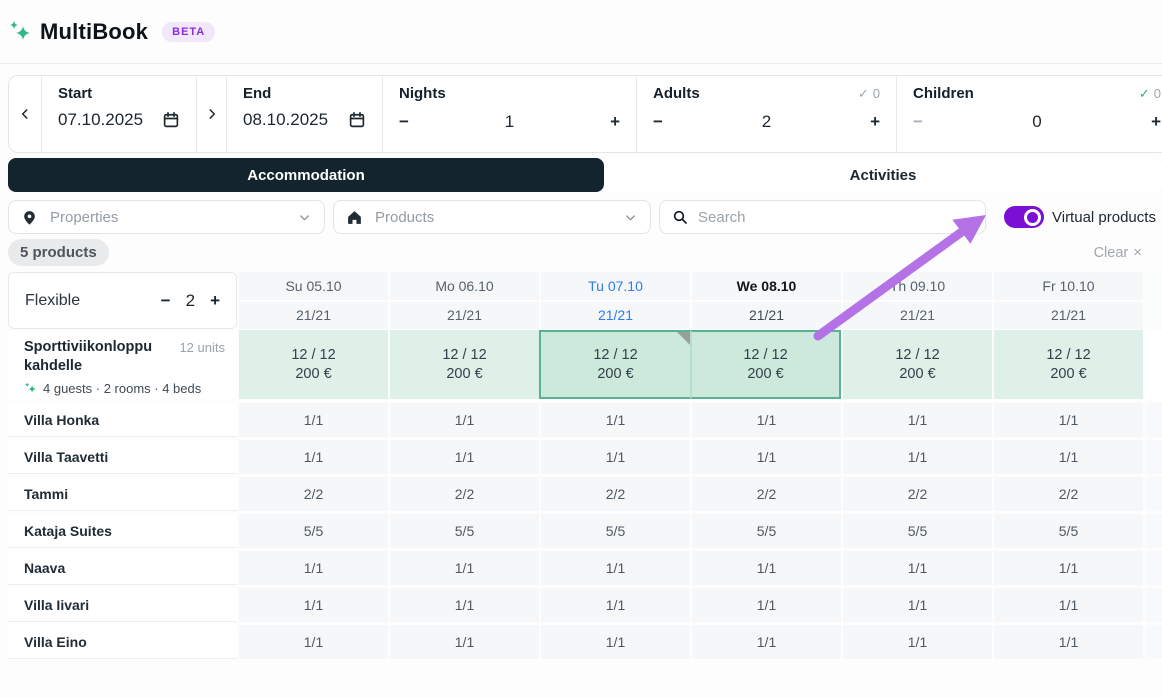 The height and width of the screenshot is (697, 1162). I want to click on nights-decrement-button: −, so click(404, 121).